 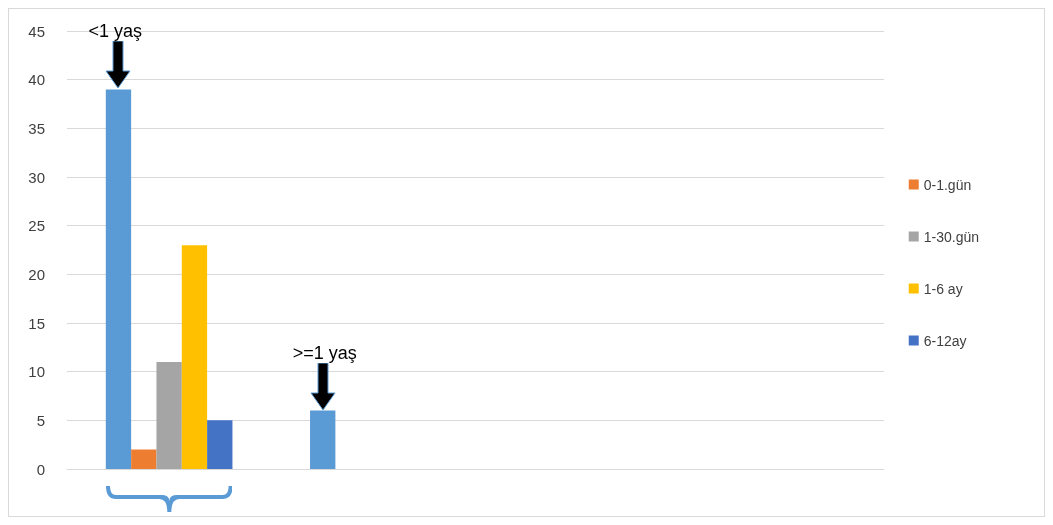 What do you see at coordinates (36, 128) in the screenshot?
I see `y-tick-label: 35` at bounding box center [36, 128].